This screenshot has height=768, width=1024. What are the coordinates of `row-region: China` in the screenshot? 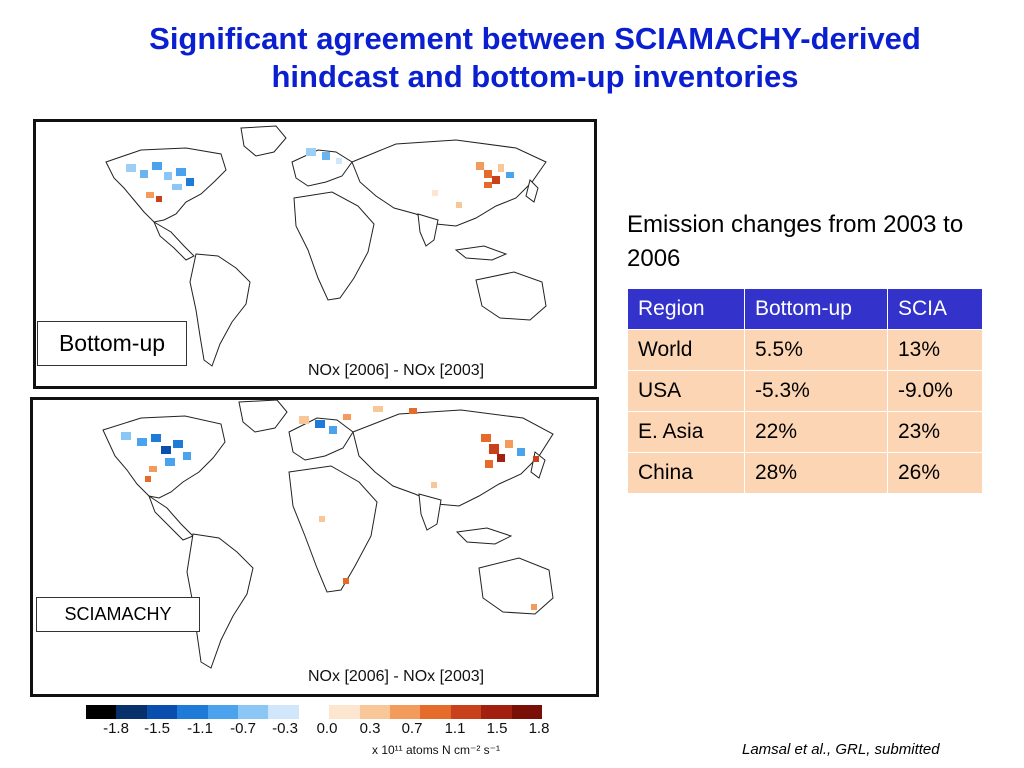 It's located at (686, 473).